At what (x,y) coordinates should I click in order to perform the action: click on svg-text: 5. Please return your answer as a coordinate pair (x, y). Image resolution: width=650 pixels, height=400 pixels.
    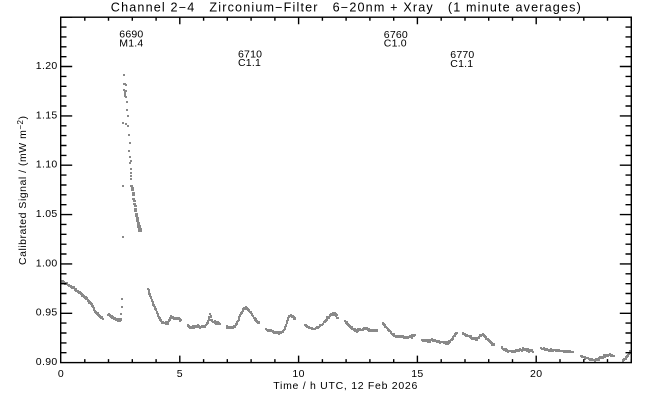
    Looking at the image, I should click on (180, 374).